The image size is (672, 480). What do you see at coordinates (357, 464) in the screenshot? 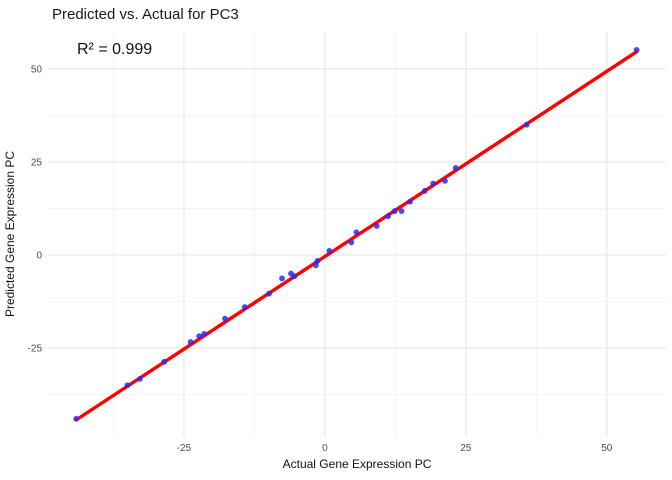
I see `x-axis-title: Actual Gene Expression PC` at bounding box center [357, 464].